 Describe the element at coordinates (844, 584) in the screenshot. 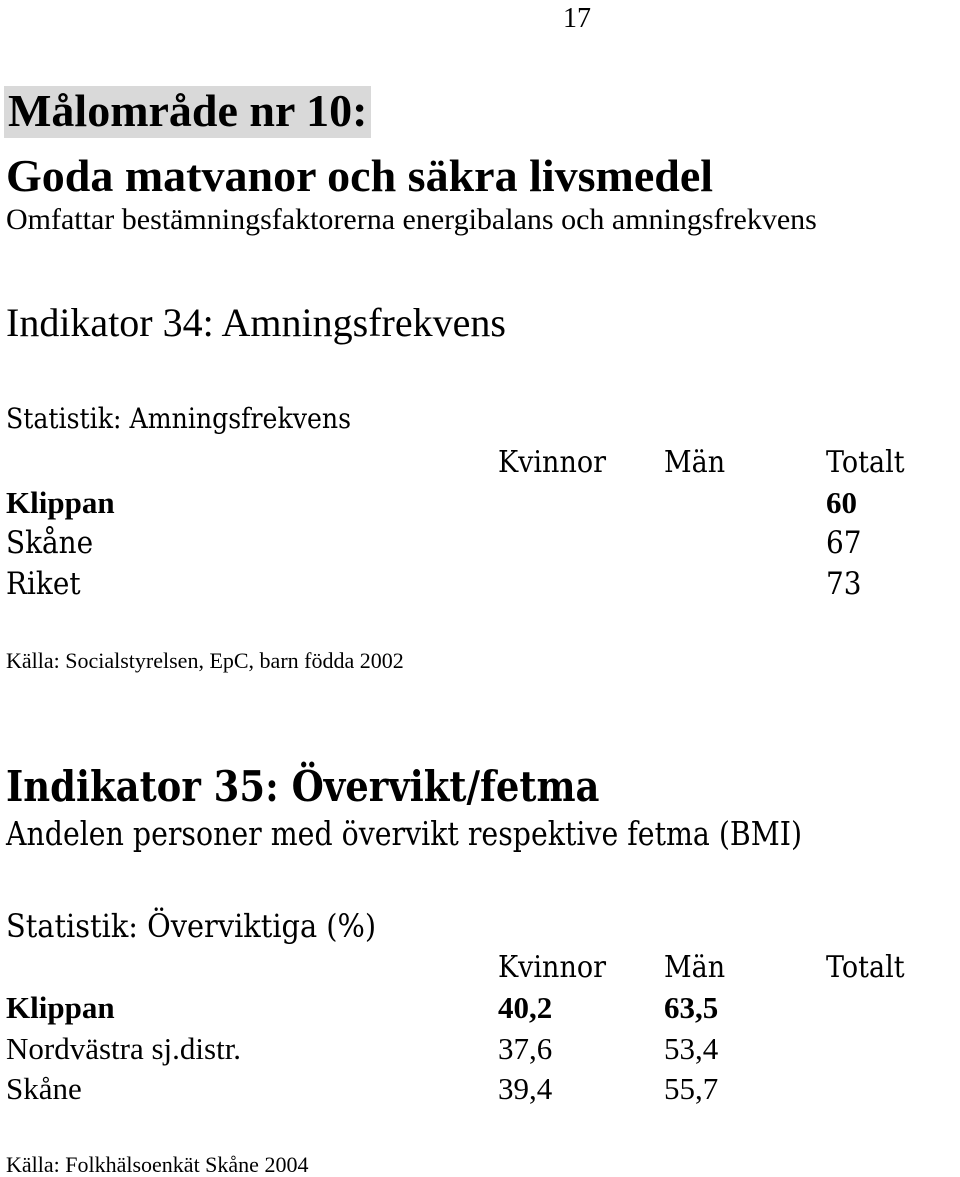

I see `table-row-totalt: 73` at that location.